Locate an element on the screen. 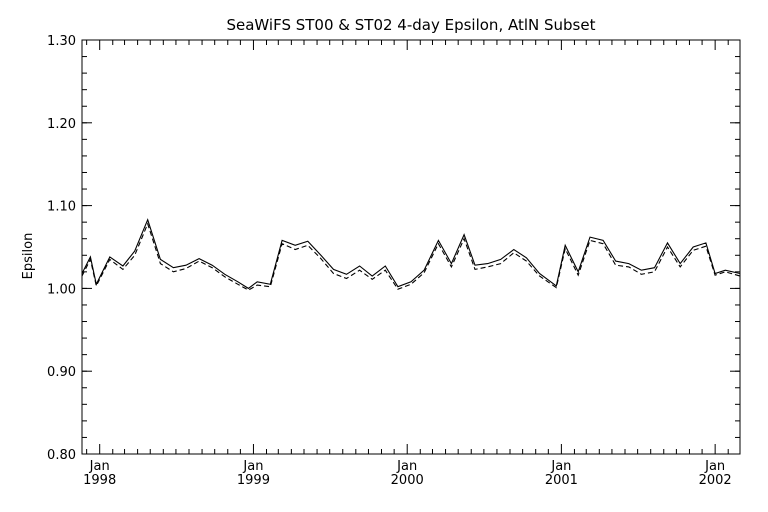 The height and width of the screenshot is (512, 768). y-tick-label: 1.10 is located at coordinates (61, 207).